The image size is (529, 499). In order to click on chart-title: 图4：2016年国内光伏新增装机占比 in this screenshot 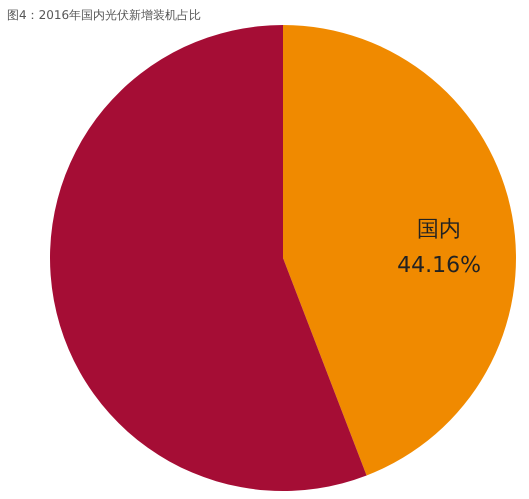, I will do `click(104, 15)`.